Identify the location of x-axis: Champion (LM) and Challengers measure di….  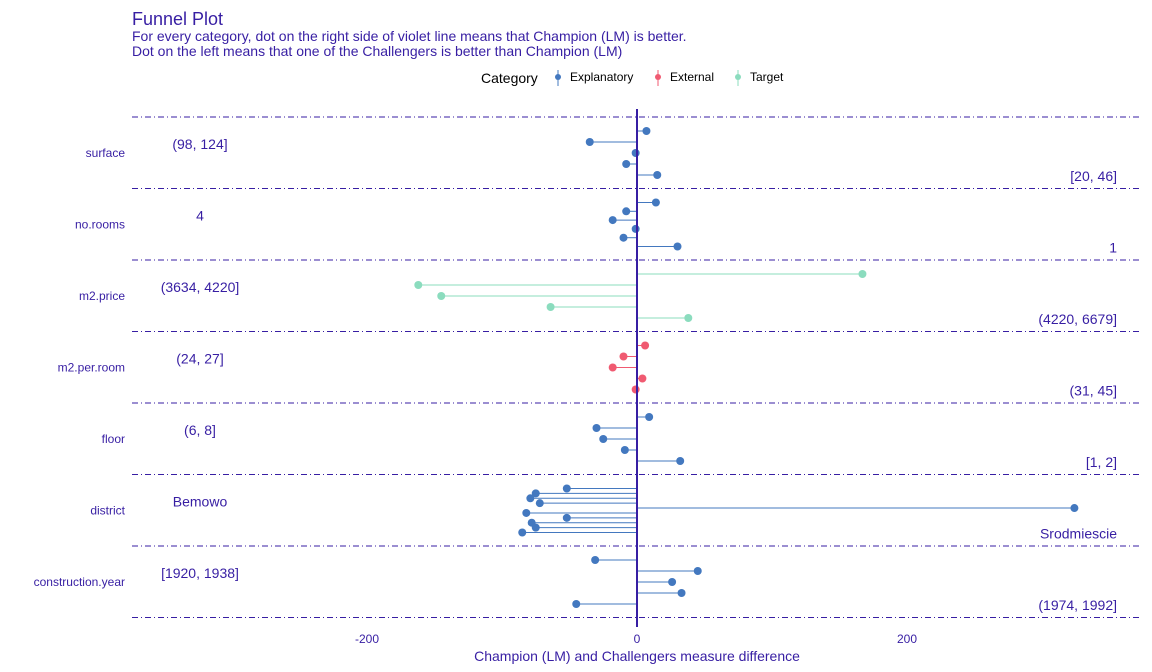
(636, 648).